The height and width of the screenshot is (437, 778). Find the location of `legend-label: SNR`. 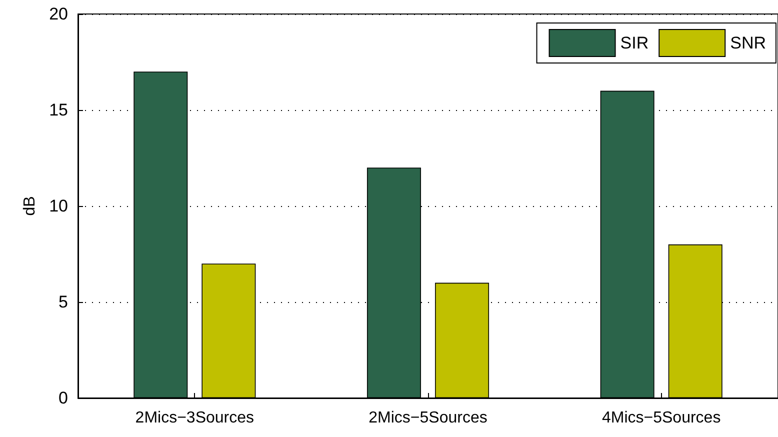

legend-label: SNR is located at coordinates (748, 43).